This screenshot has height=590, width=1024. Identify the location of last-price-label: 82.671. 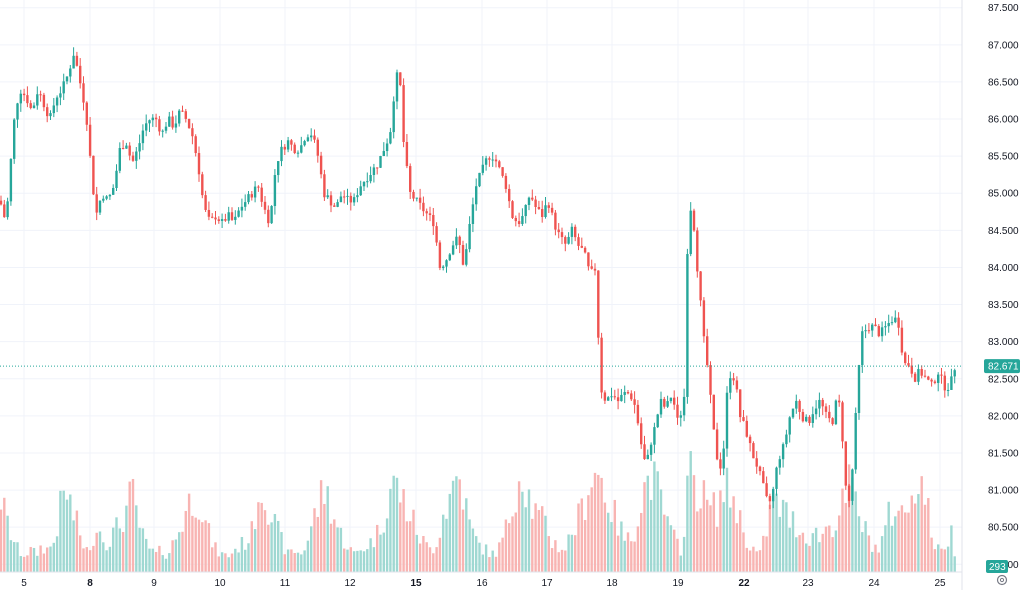
(1003, 367).